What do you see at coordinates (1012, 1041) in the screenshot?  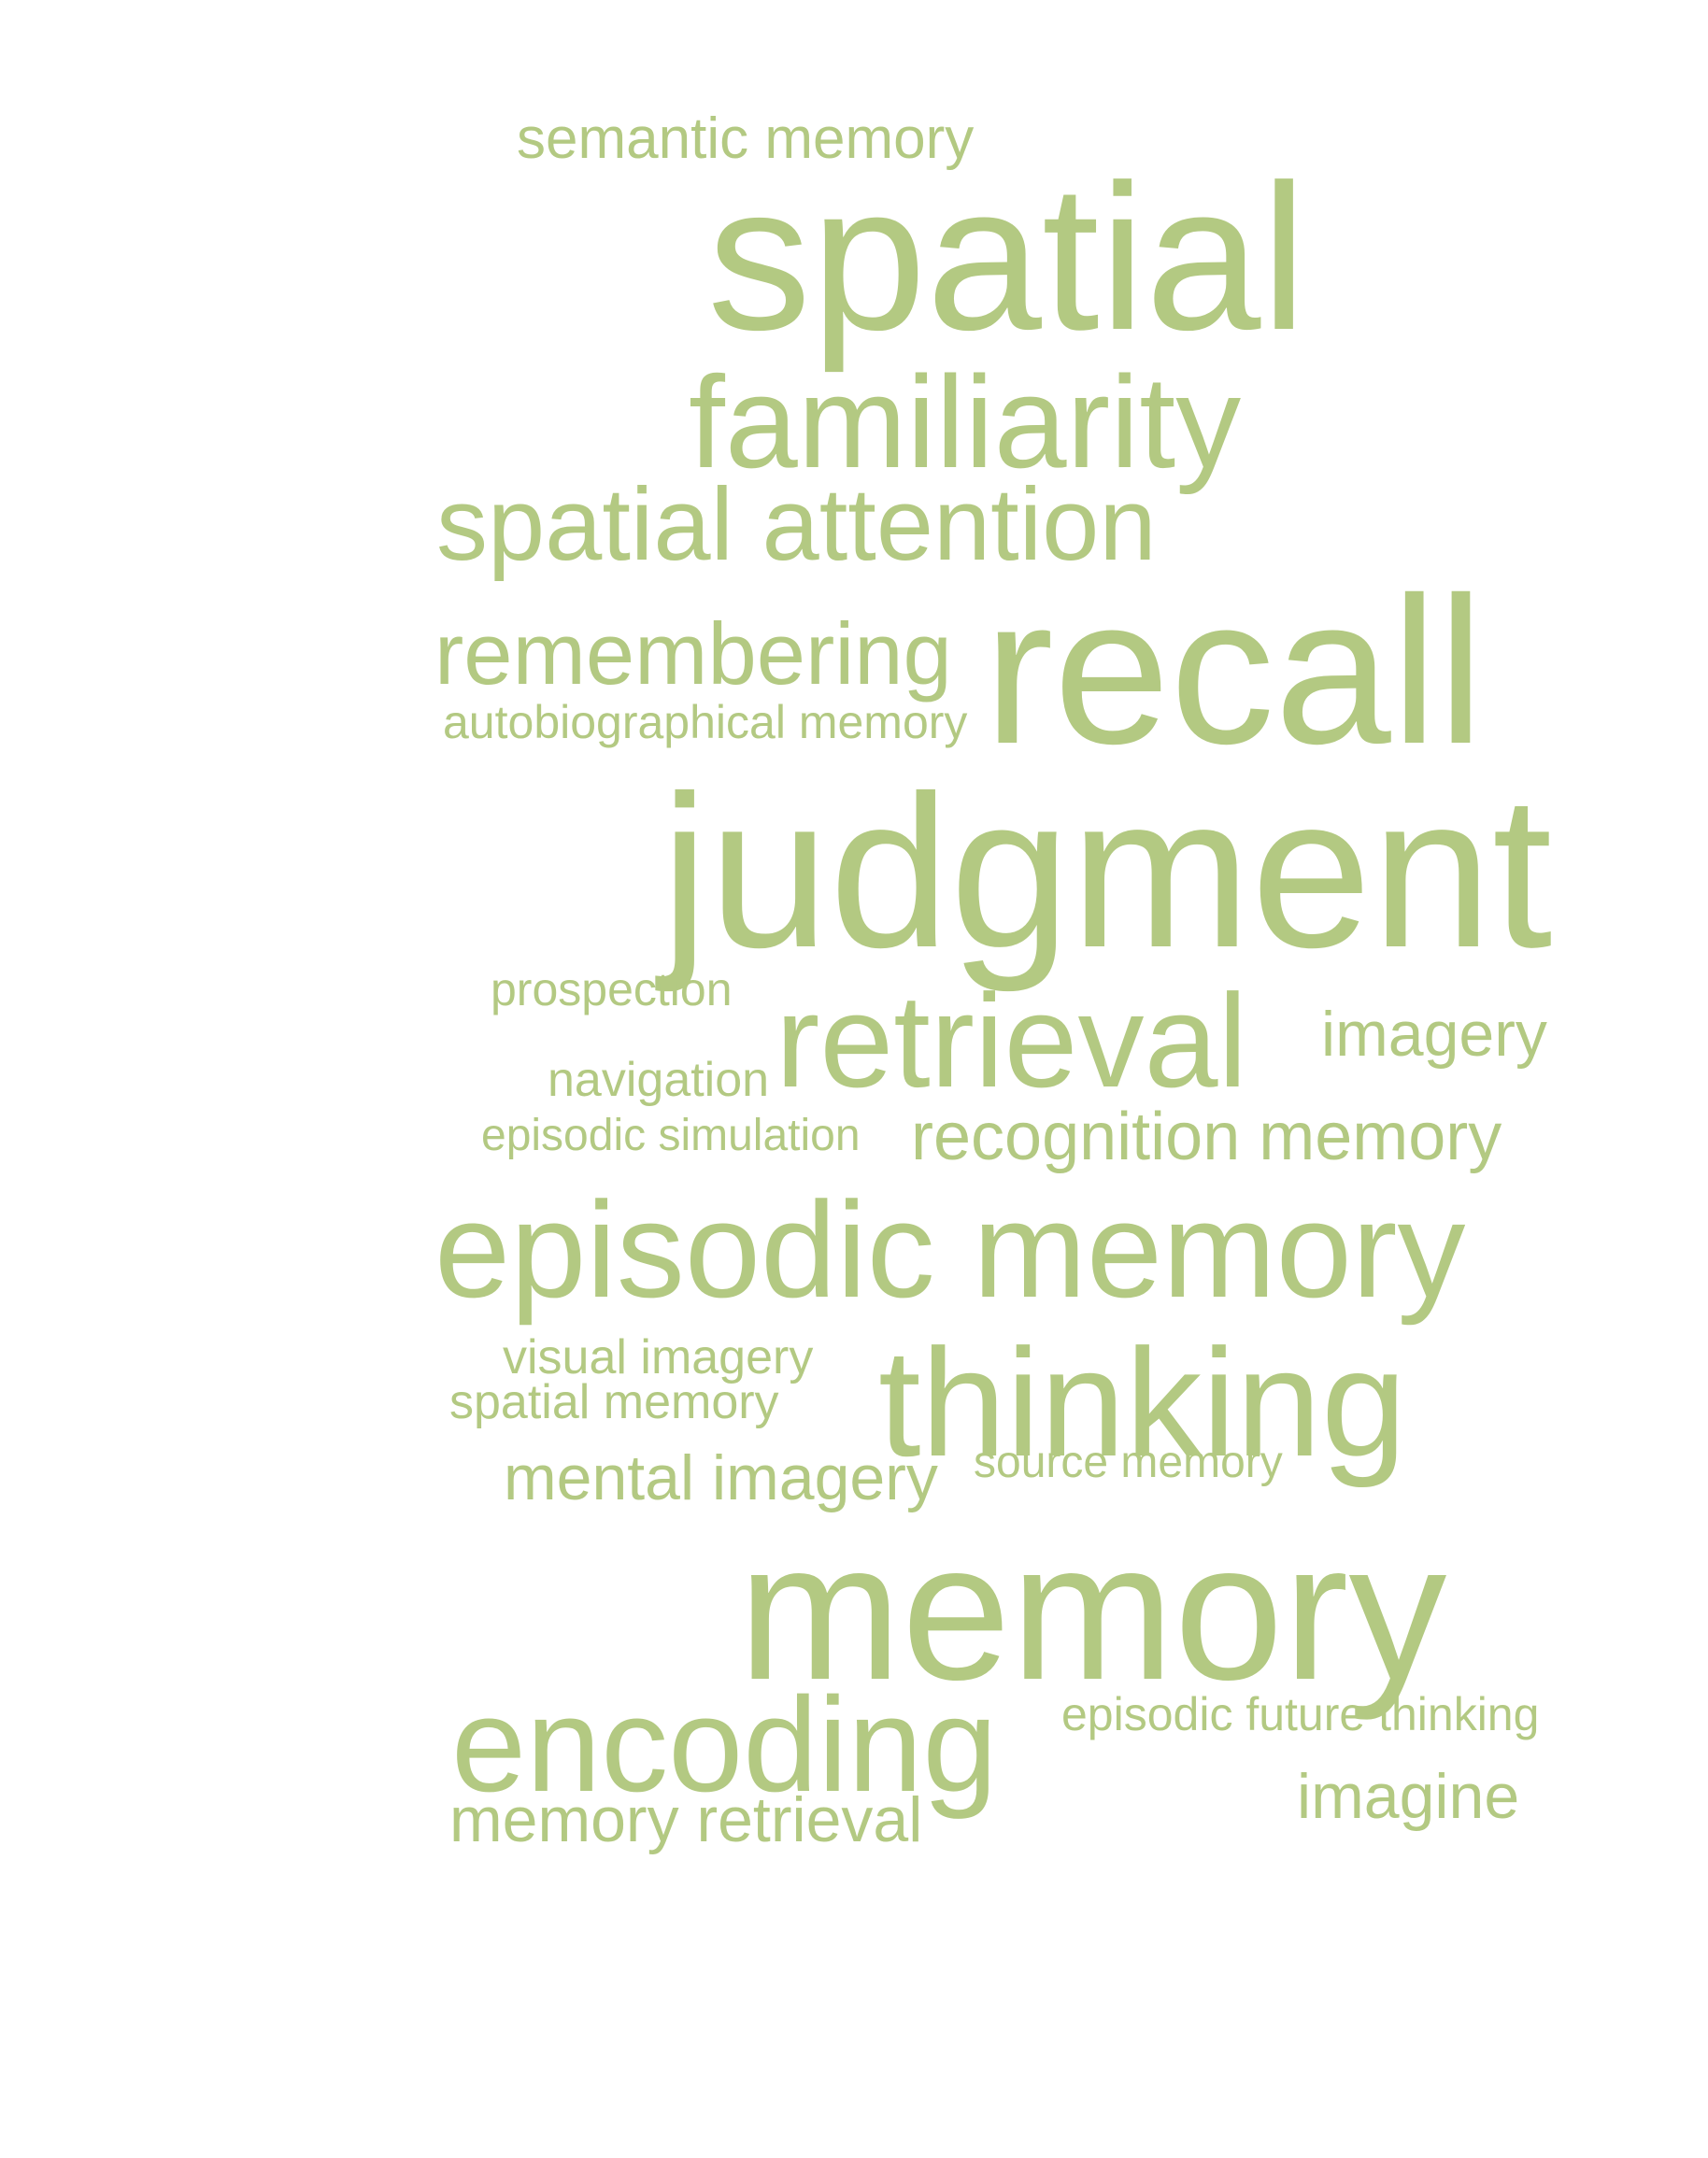 I see `word-retrieval: retrieval` at bounding box center [1012, 1041].